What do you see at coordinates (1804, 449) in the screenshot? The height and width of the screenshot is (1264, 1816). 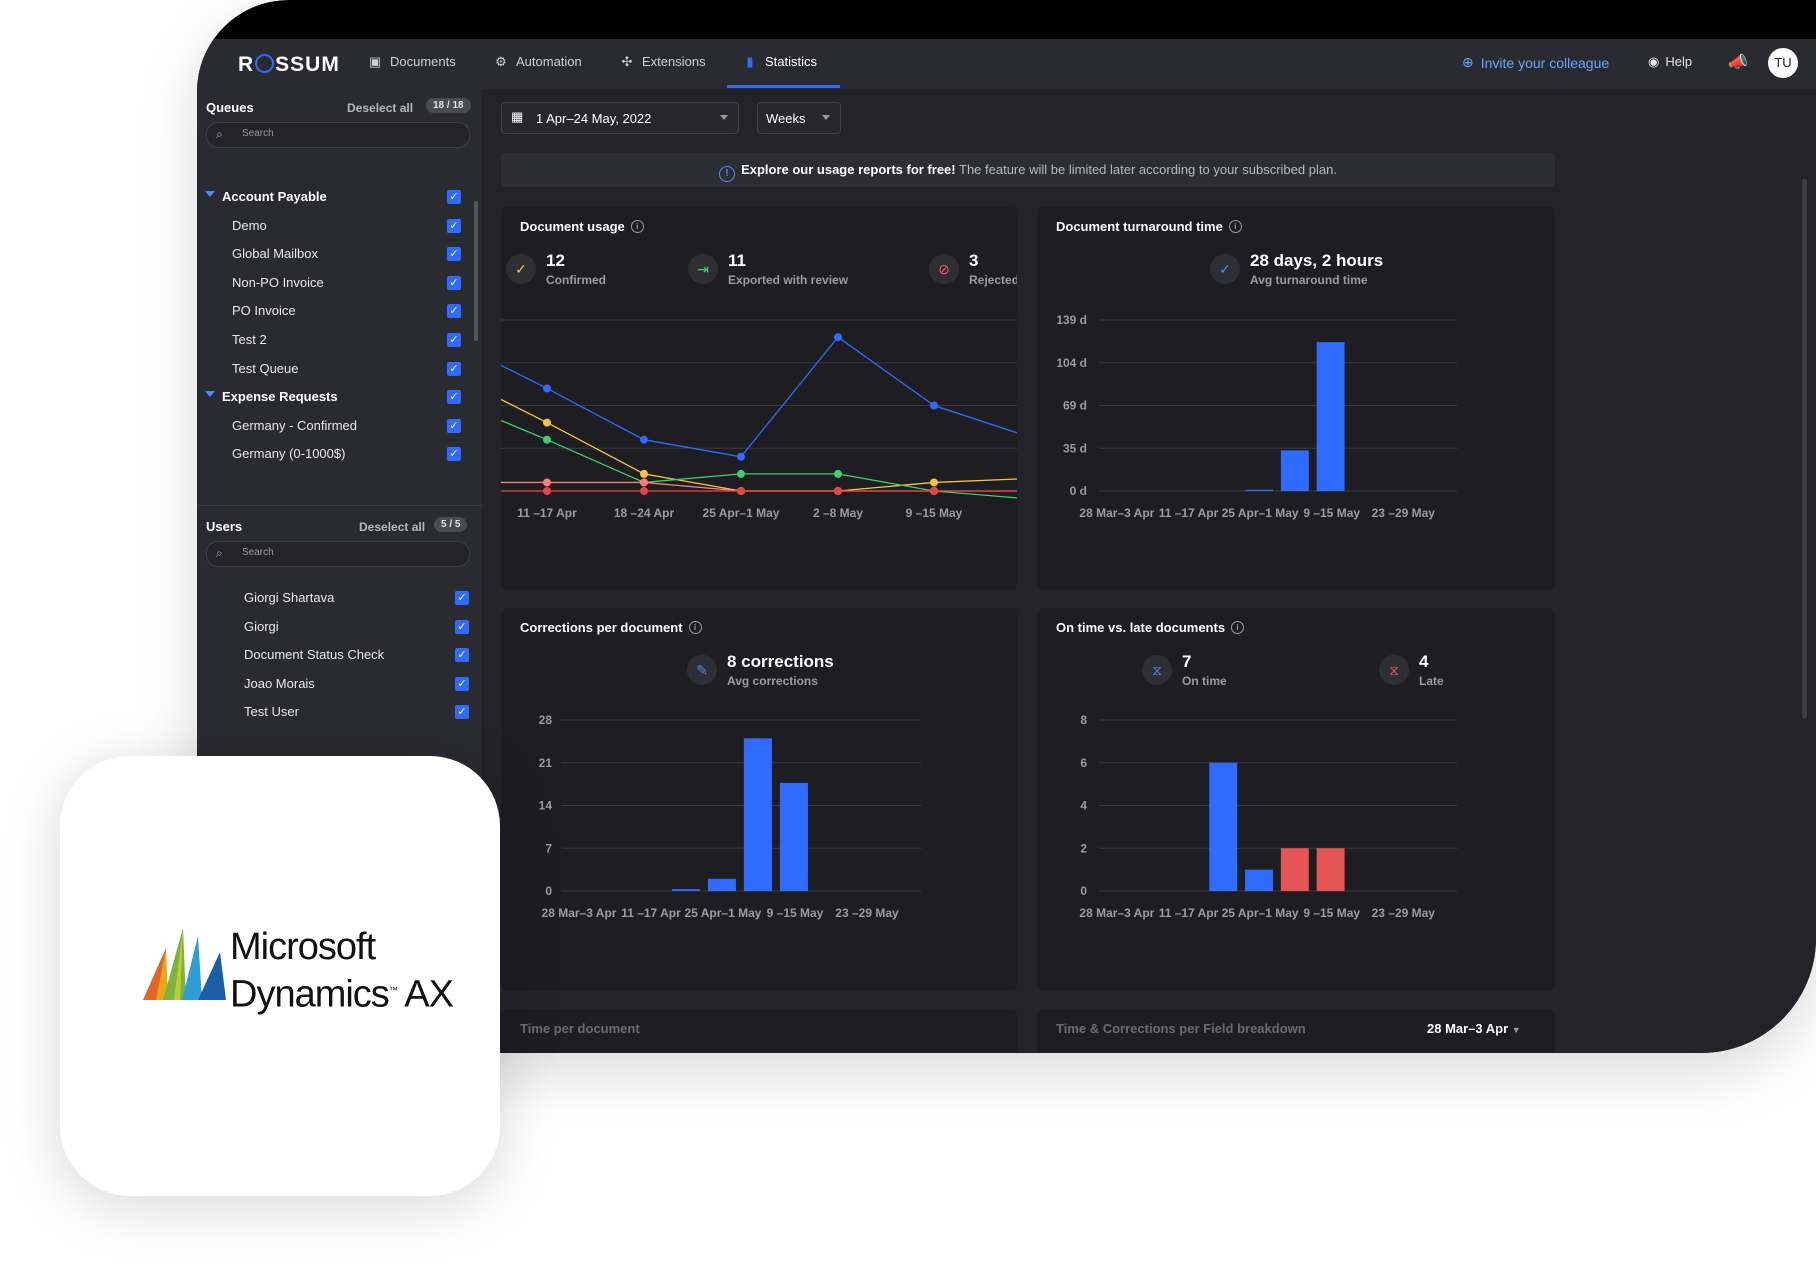 I see `main-scrollbar` at bounding box center [1804, 449].